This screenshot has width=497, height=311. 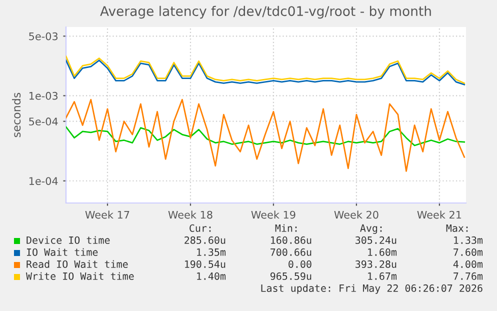 I want to click on y-axis-title: seconds, so click(x=16, y=115).